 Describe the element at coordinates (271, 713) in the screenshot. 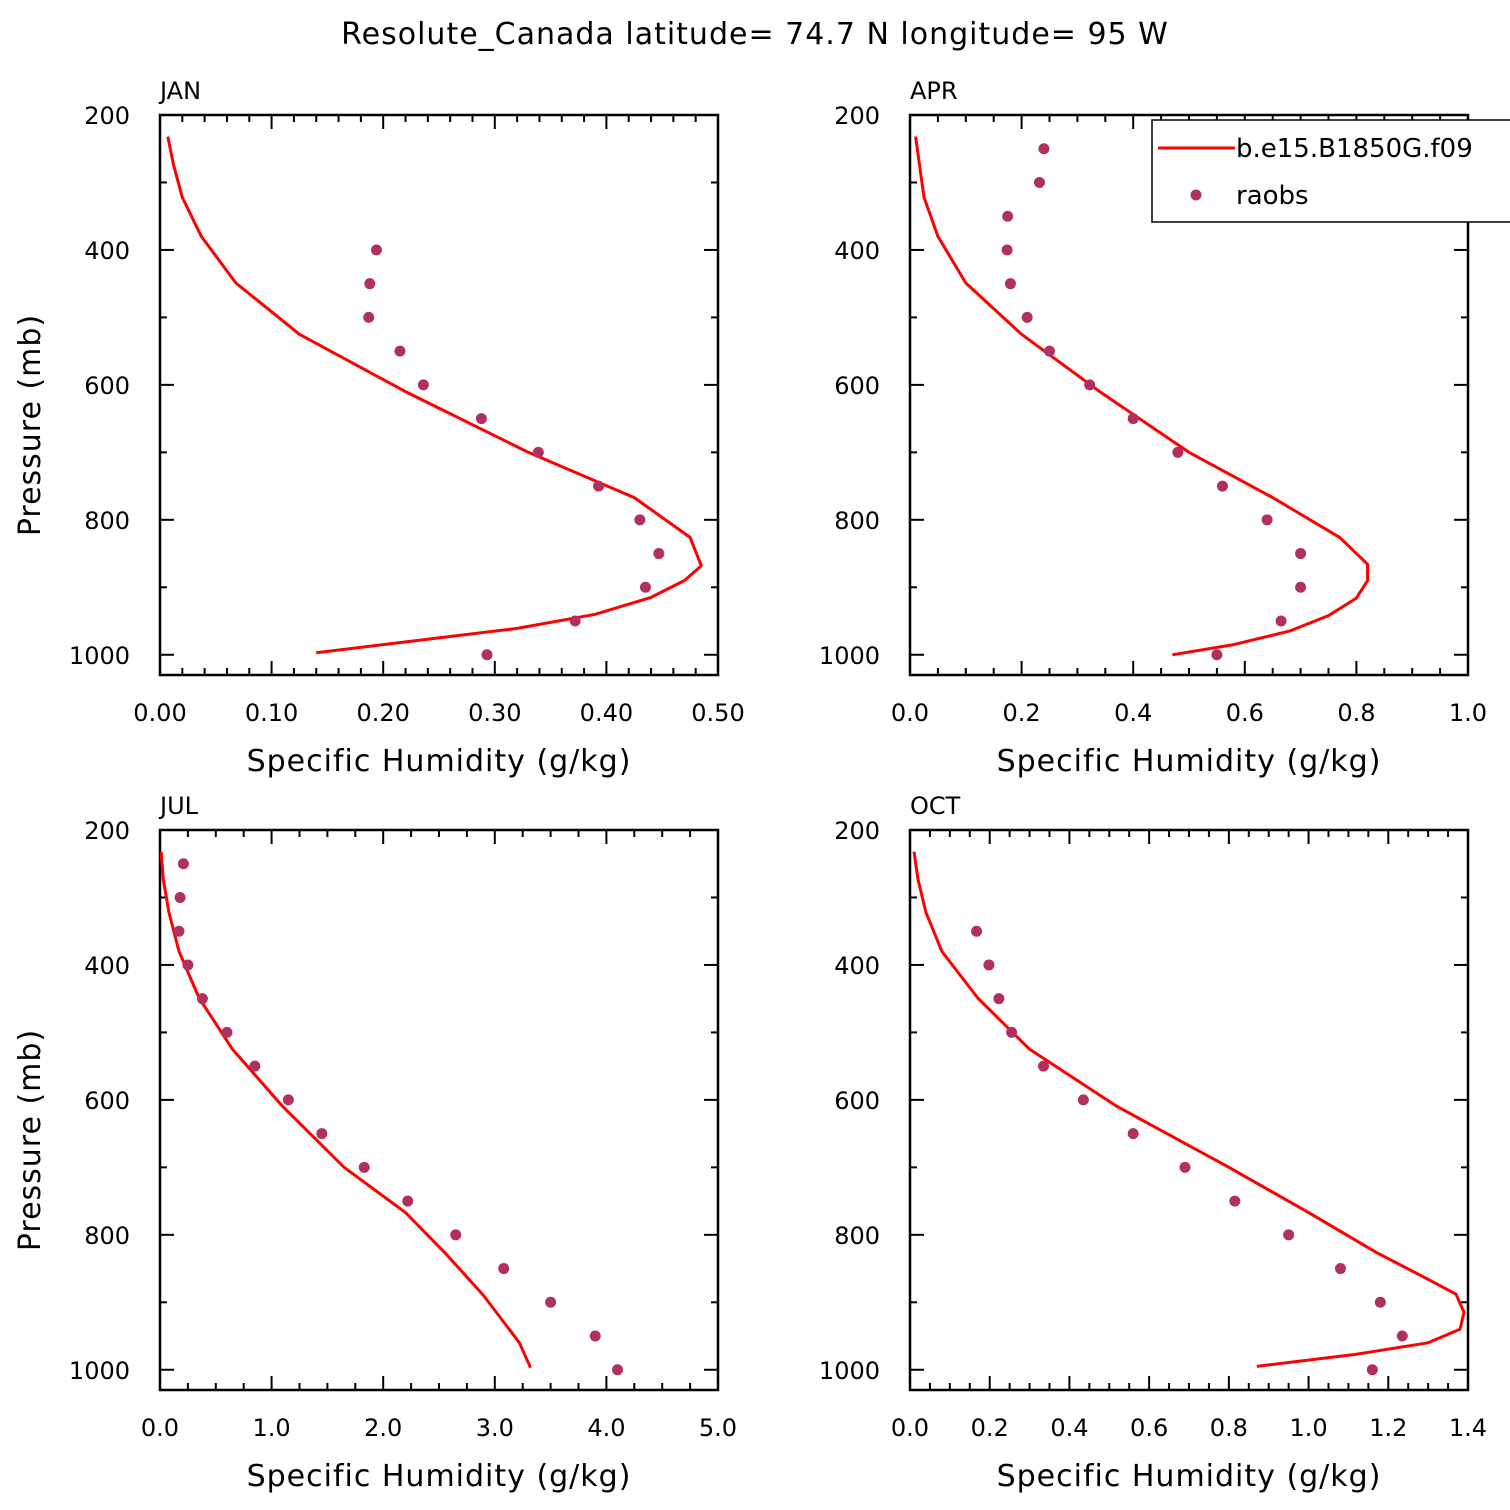

I see `x-tick-label: 0.10` at that location.